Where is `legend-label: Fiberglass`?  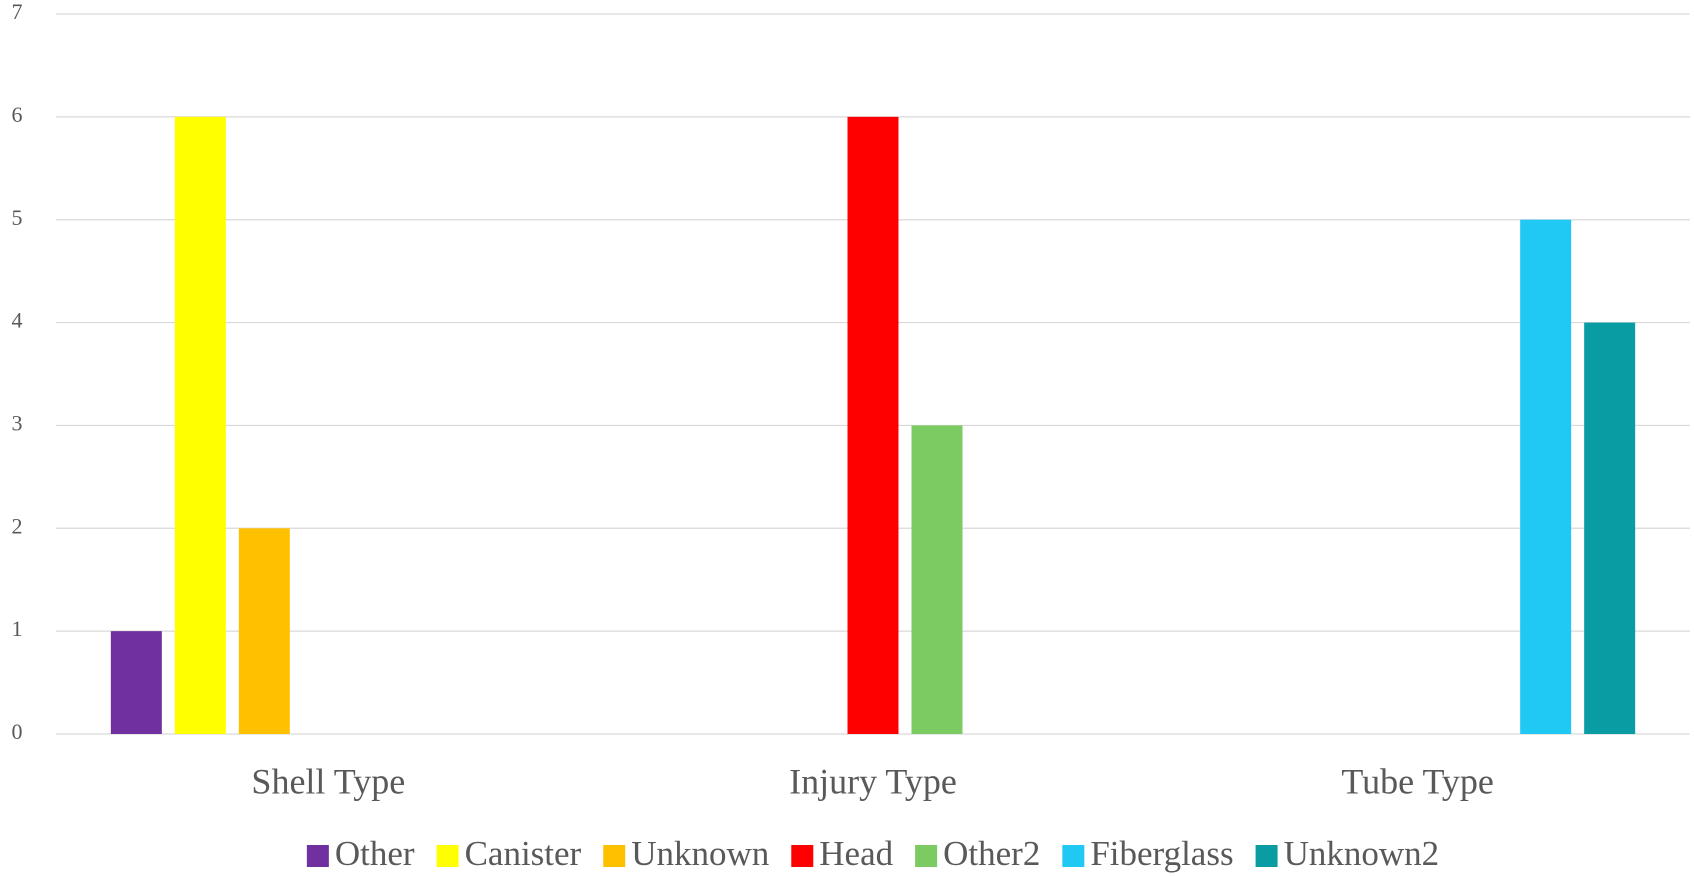 legend-label: Fiberglass is located at coordinates (1161, 853).